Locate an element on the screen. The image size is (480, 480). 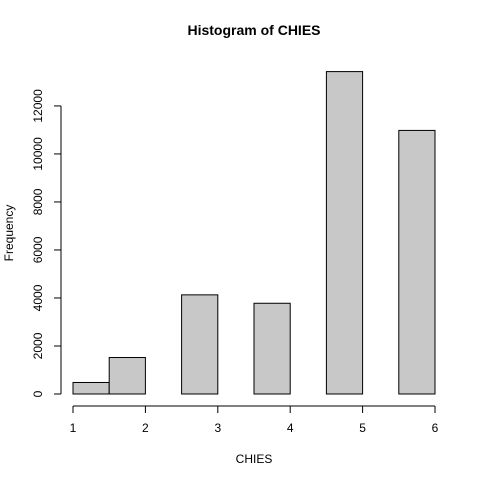
y-tick-label: 0 is located at coordinates (38, 393).